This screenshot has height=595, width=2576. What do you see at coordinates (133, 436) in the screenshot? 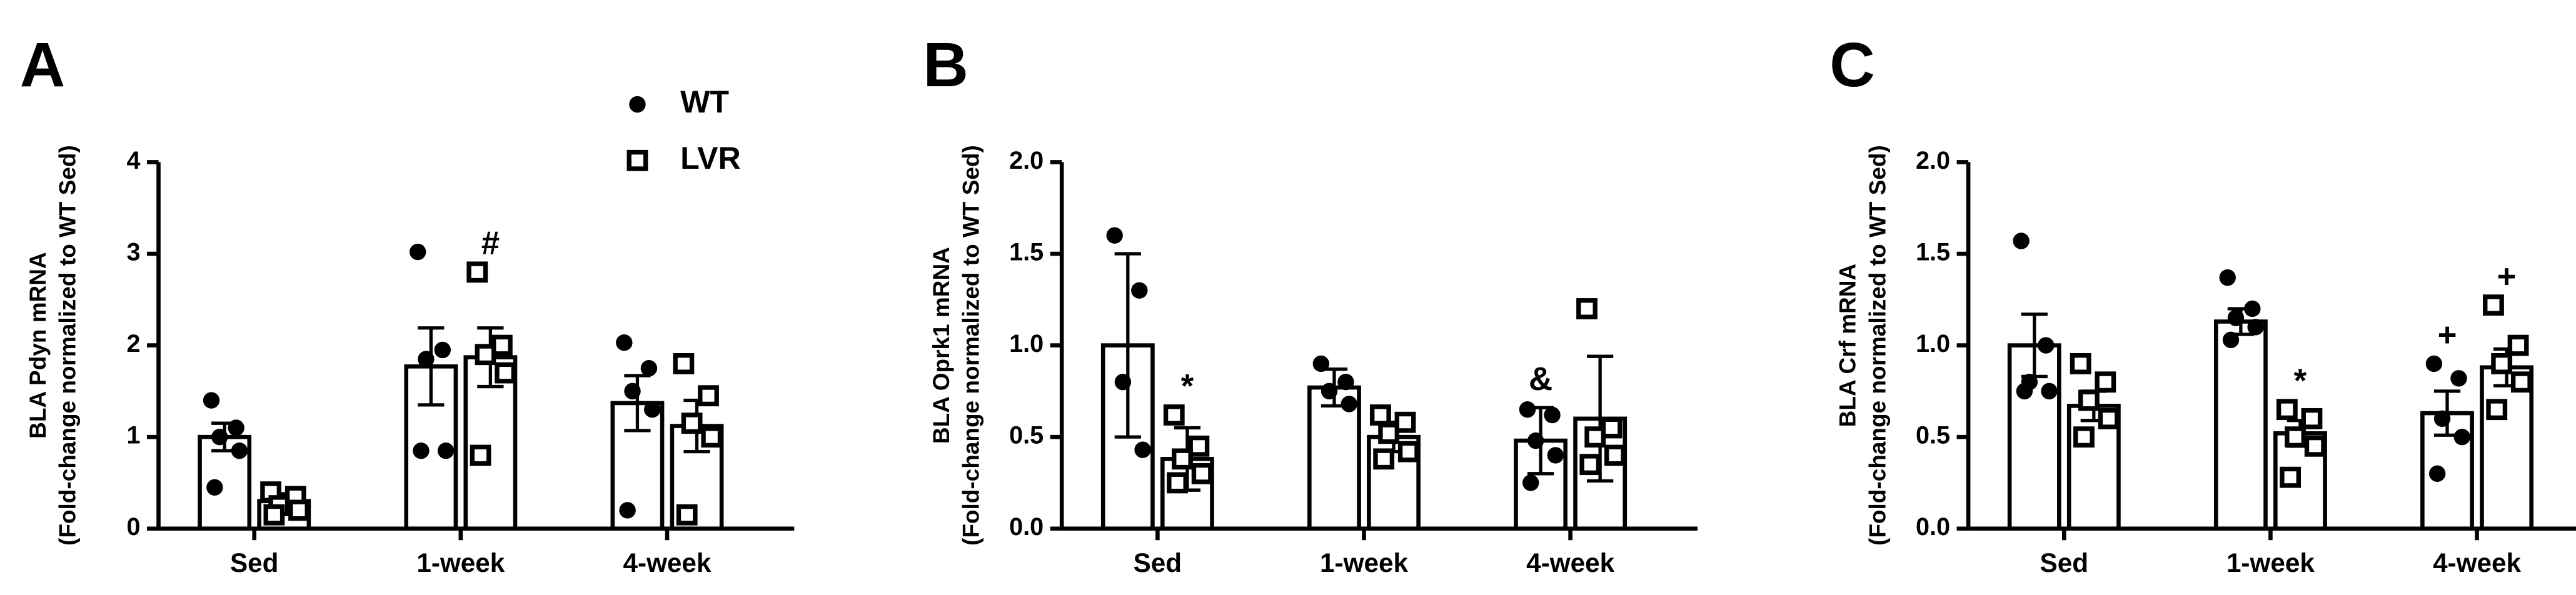
I see `y-tick-label: 1` at bounding box center [133, 436].